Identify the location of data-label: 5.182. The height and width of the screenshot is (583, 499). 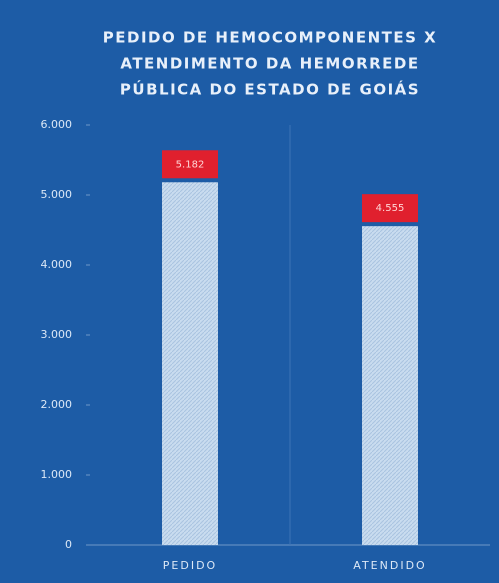
(190, 164).